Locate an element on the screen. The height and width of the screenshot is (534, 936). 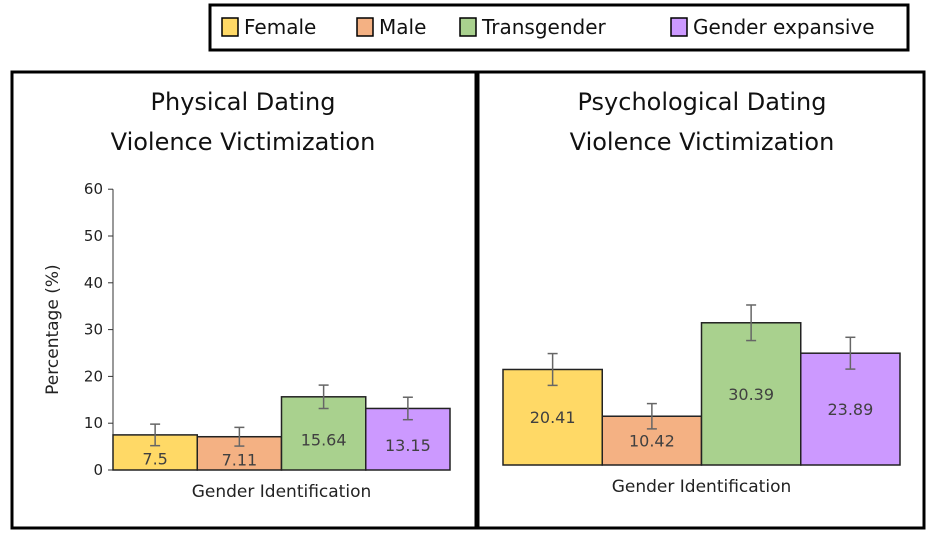
data-label: 20.41 is located at coordinates (553, 417).